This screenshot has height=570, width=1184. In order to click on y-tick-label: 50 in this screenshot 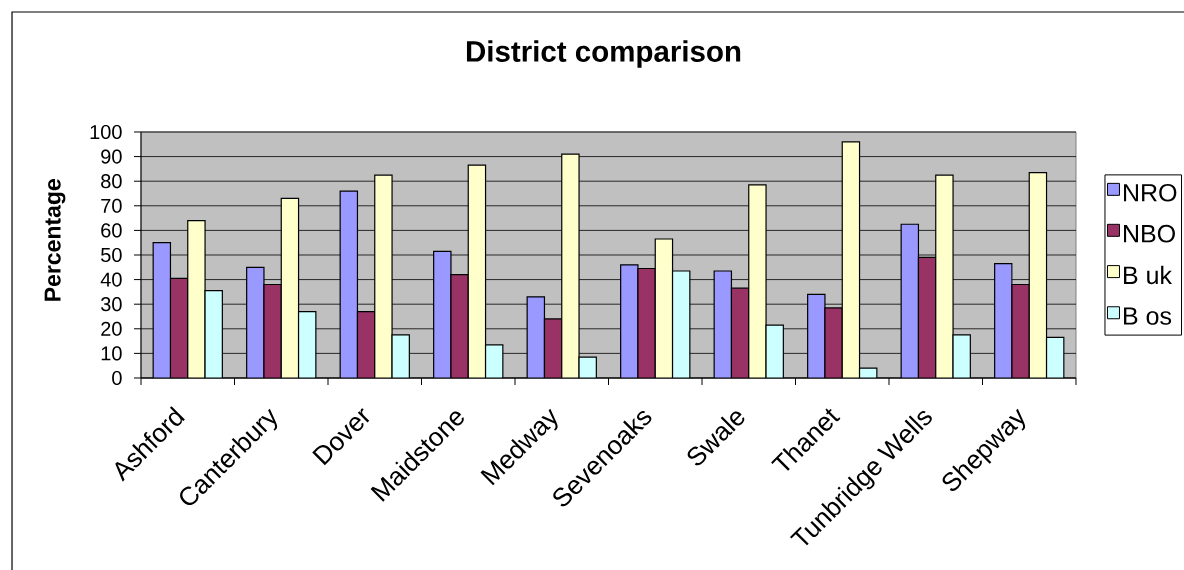, I will do `click(111, 255)`.